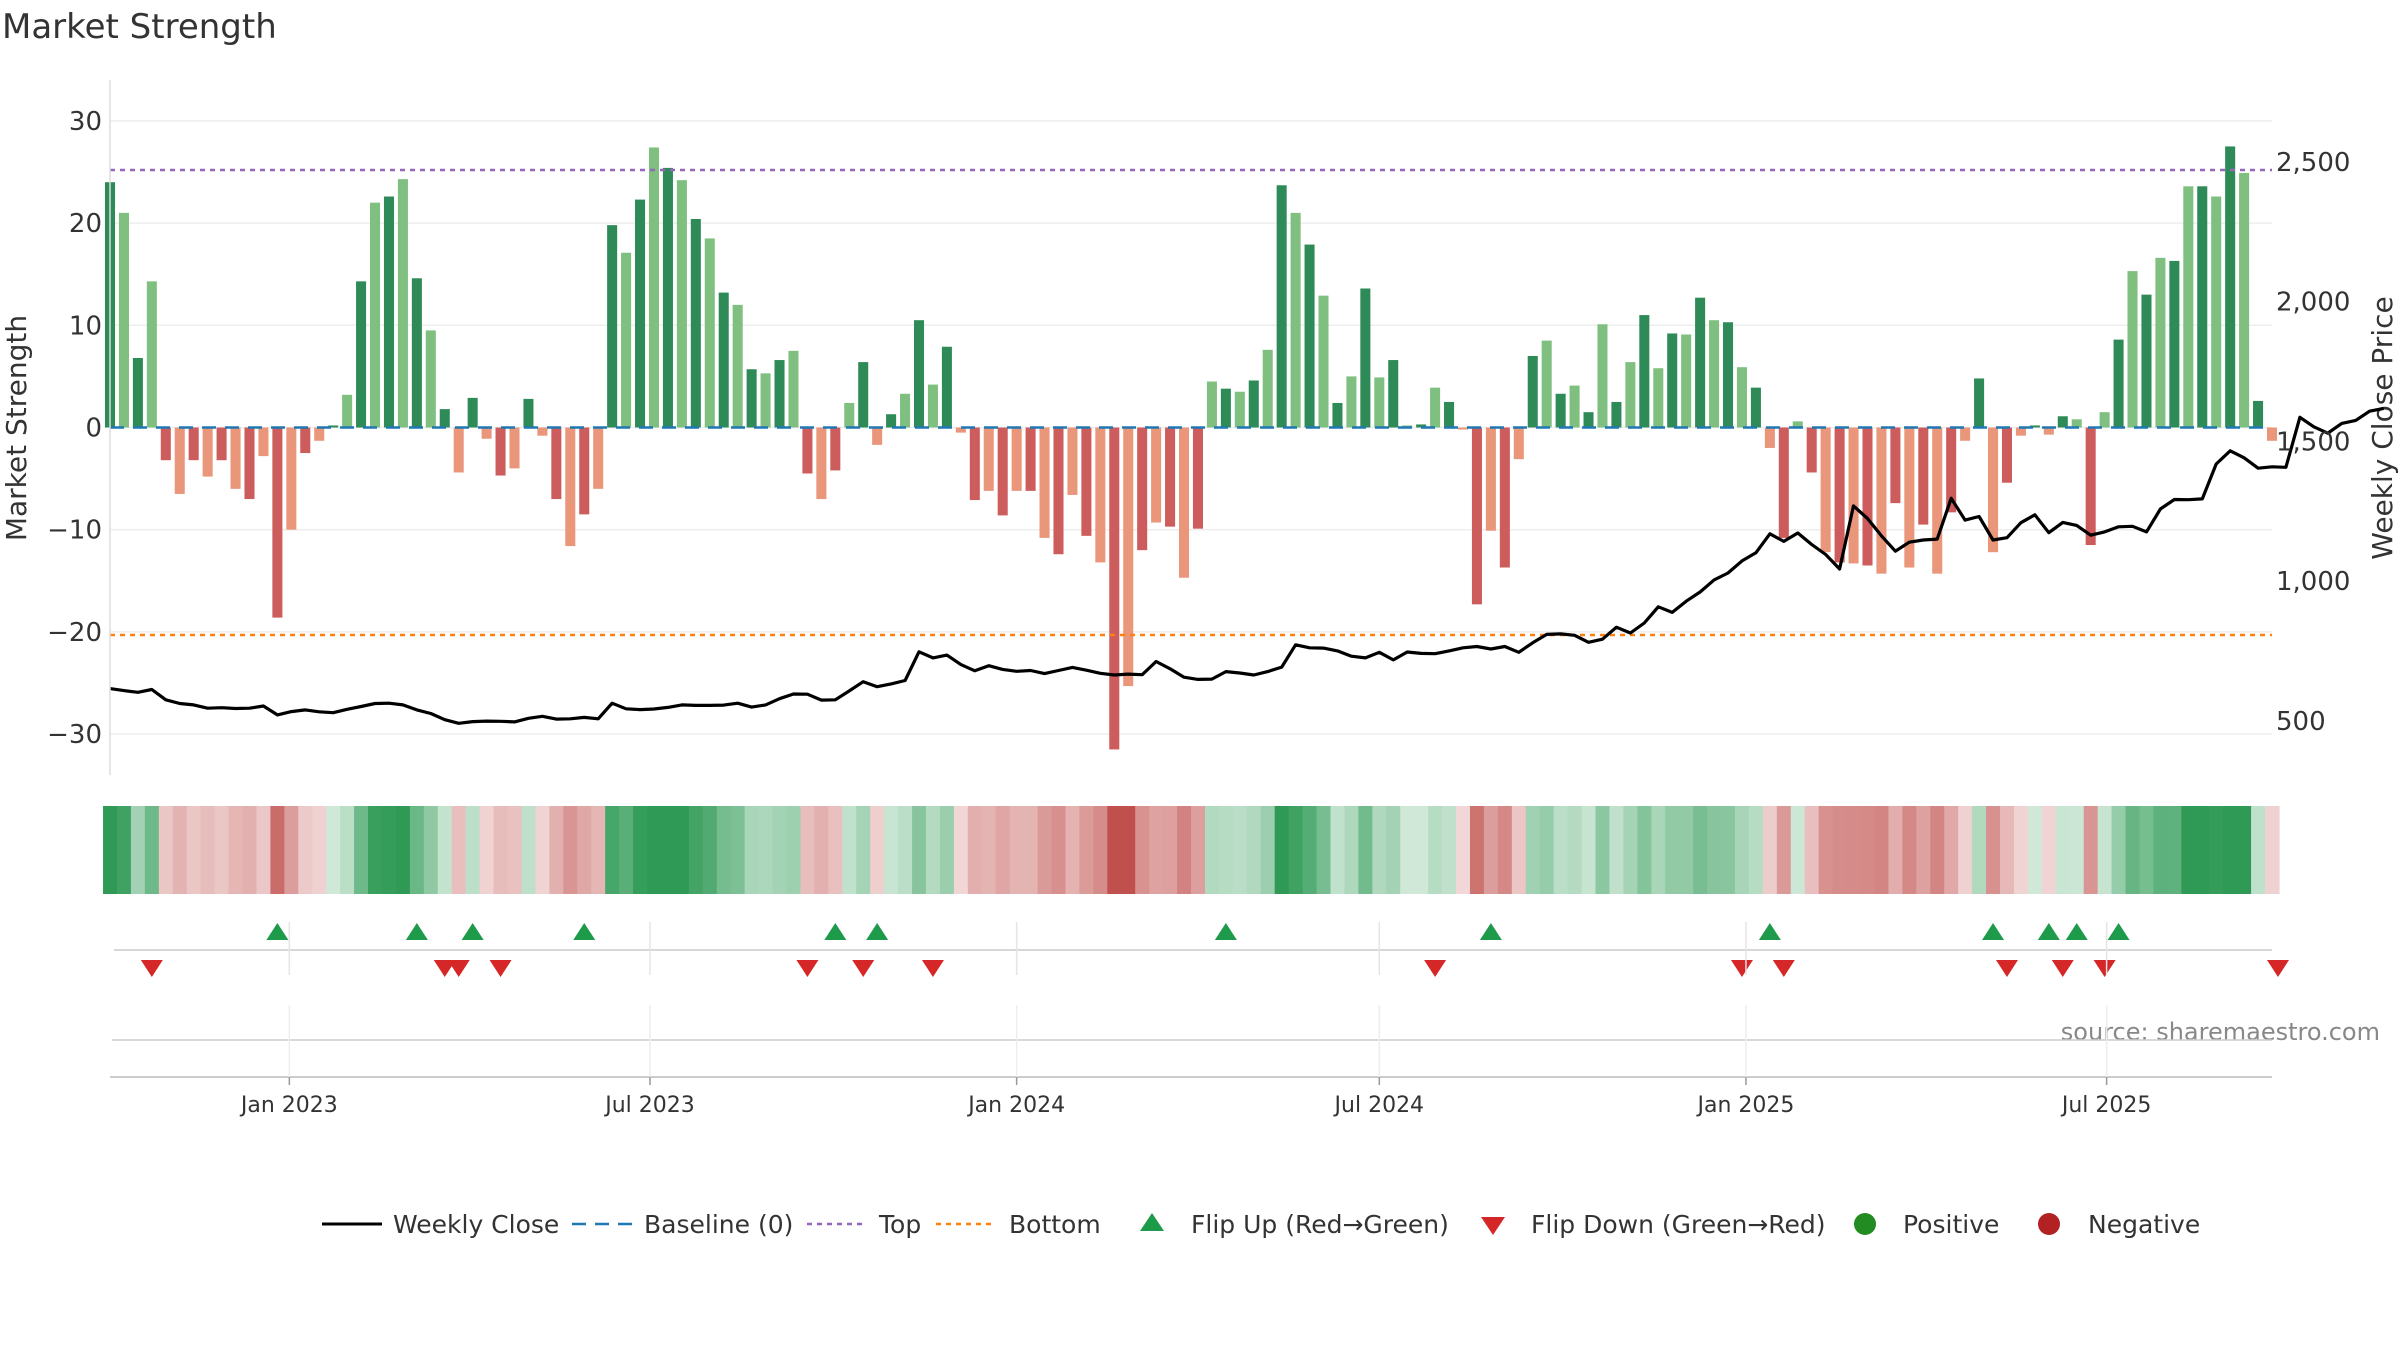  Describe the element at coordinates (85, 326) in the screenshot. I see `y-left-tick-label: 10` at that location.